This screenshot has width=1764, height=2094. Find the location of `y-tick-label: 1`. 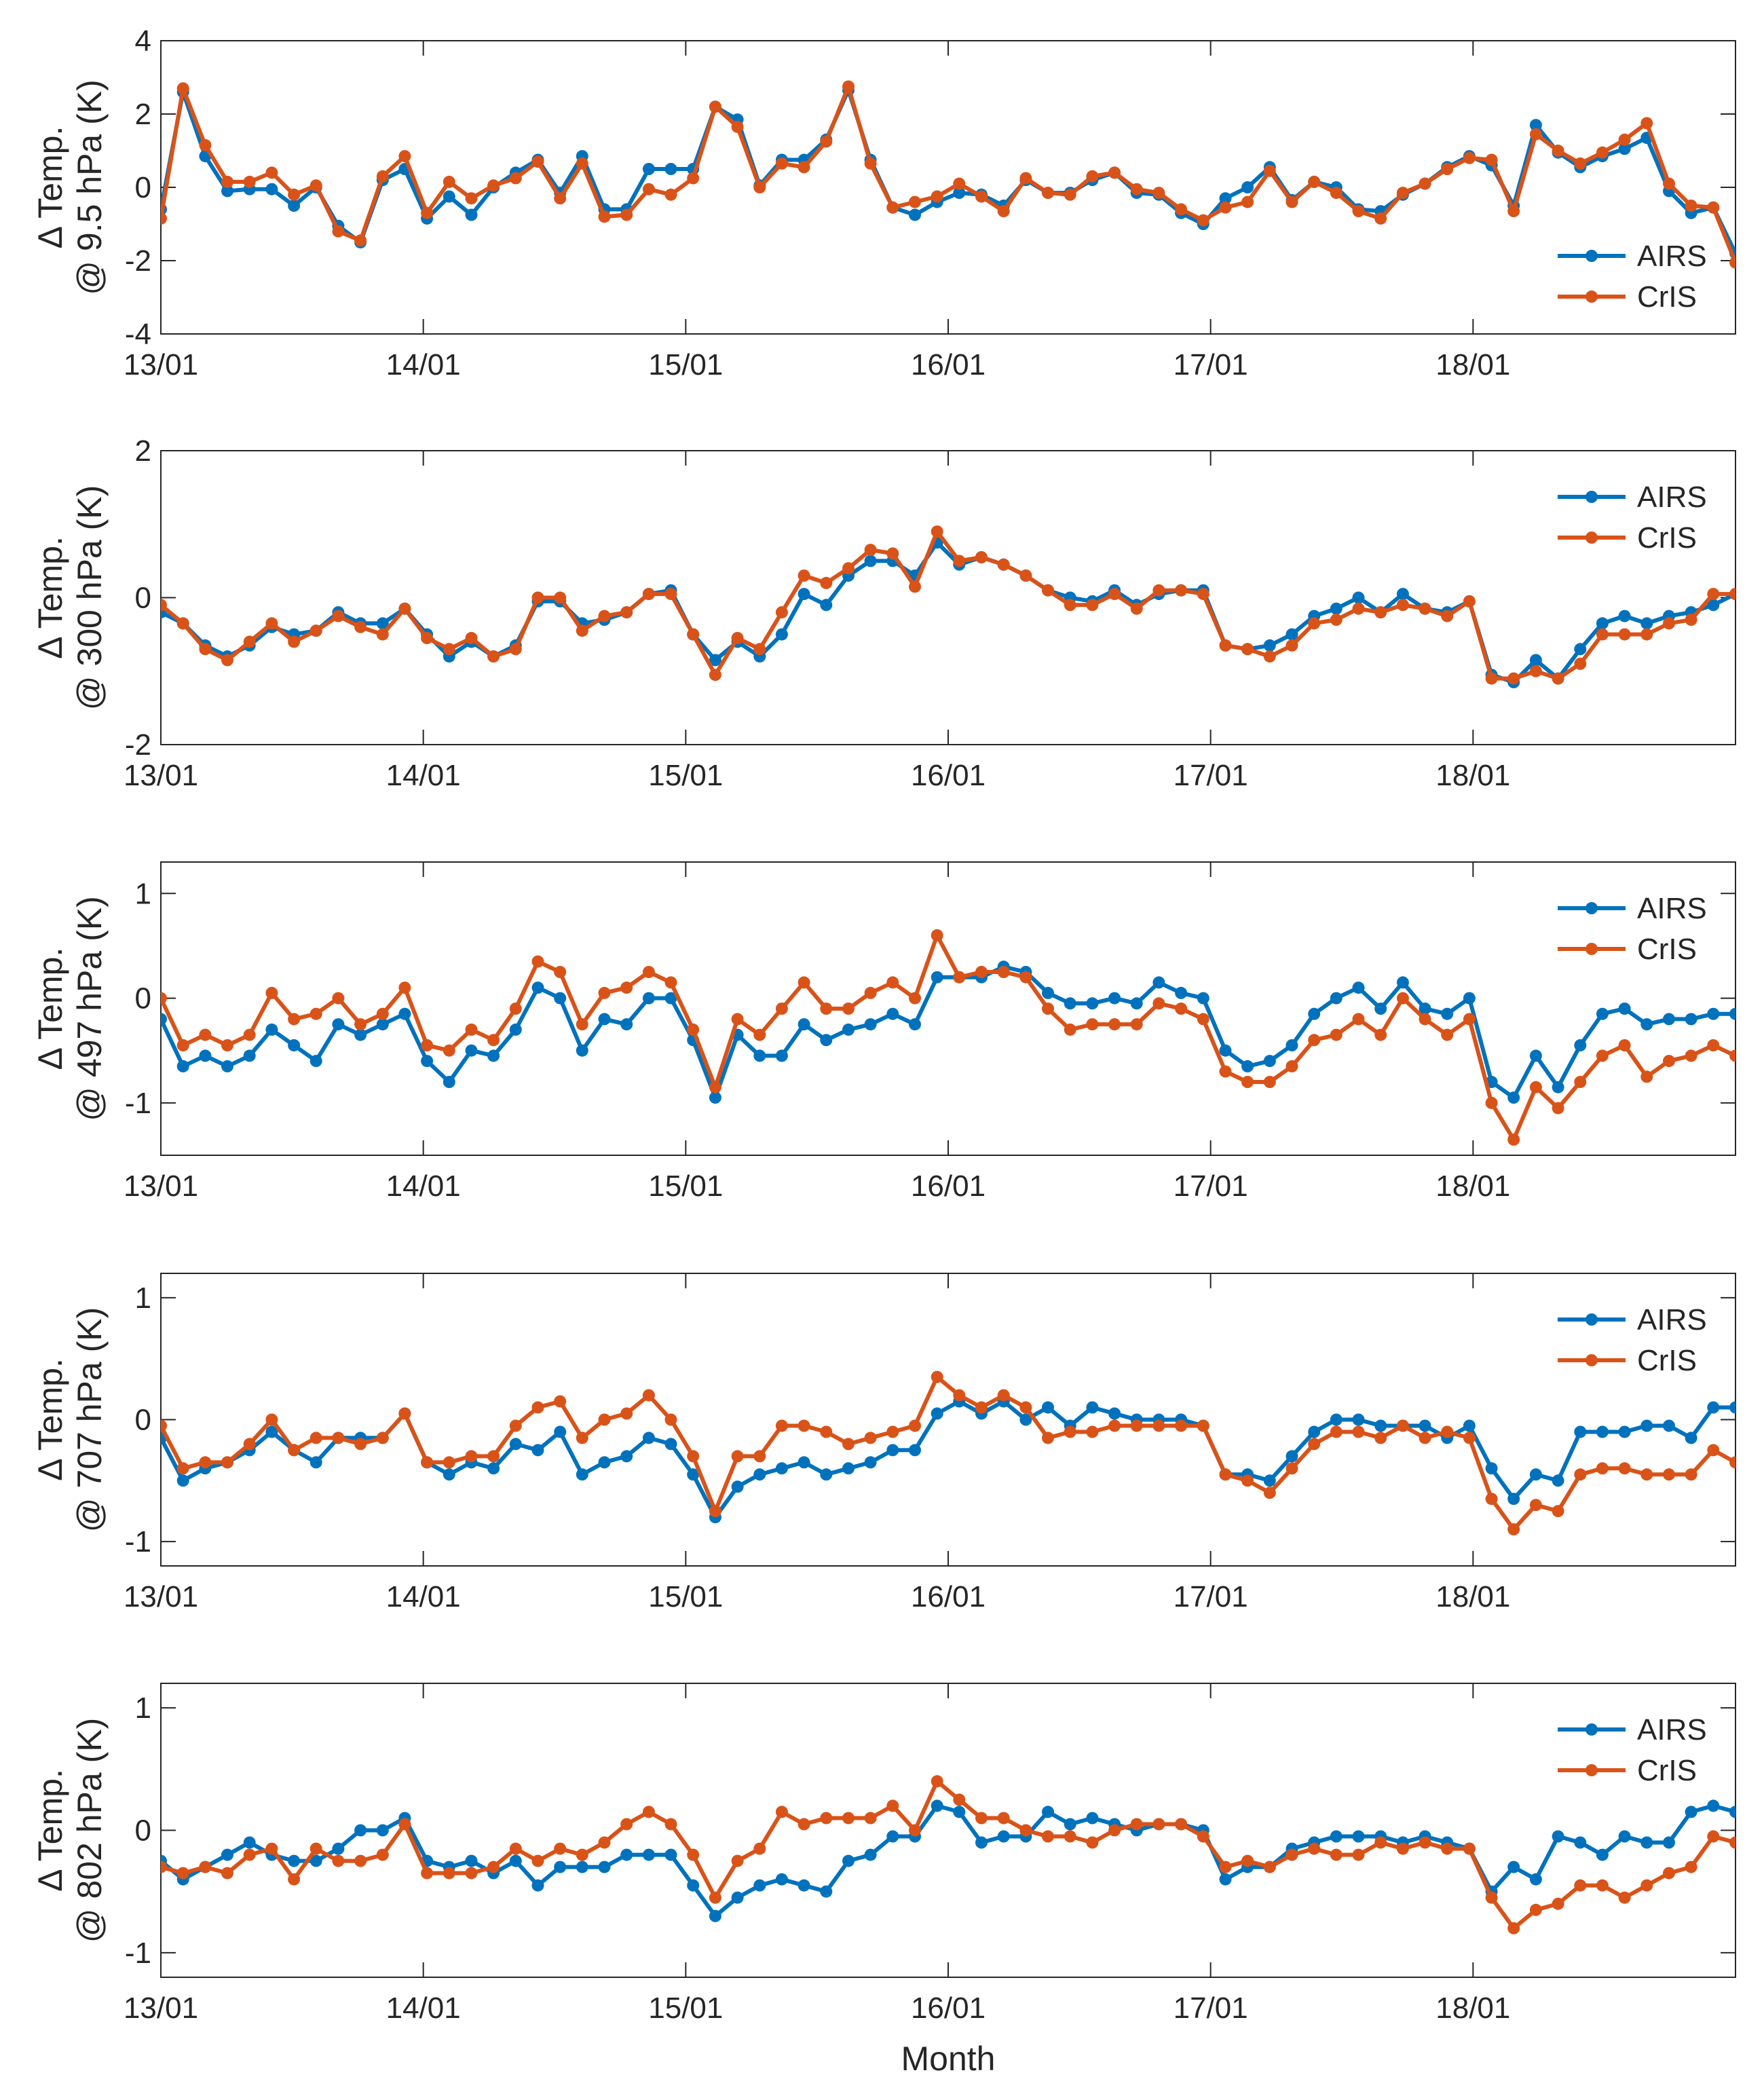

y-tick-label: 1 is located at coordinates (143, 1708).